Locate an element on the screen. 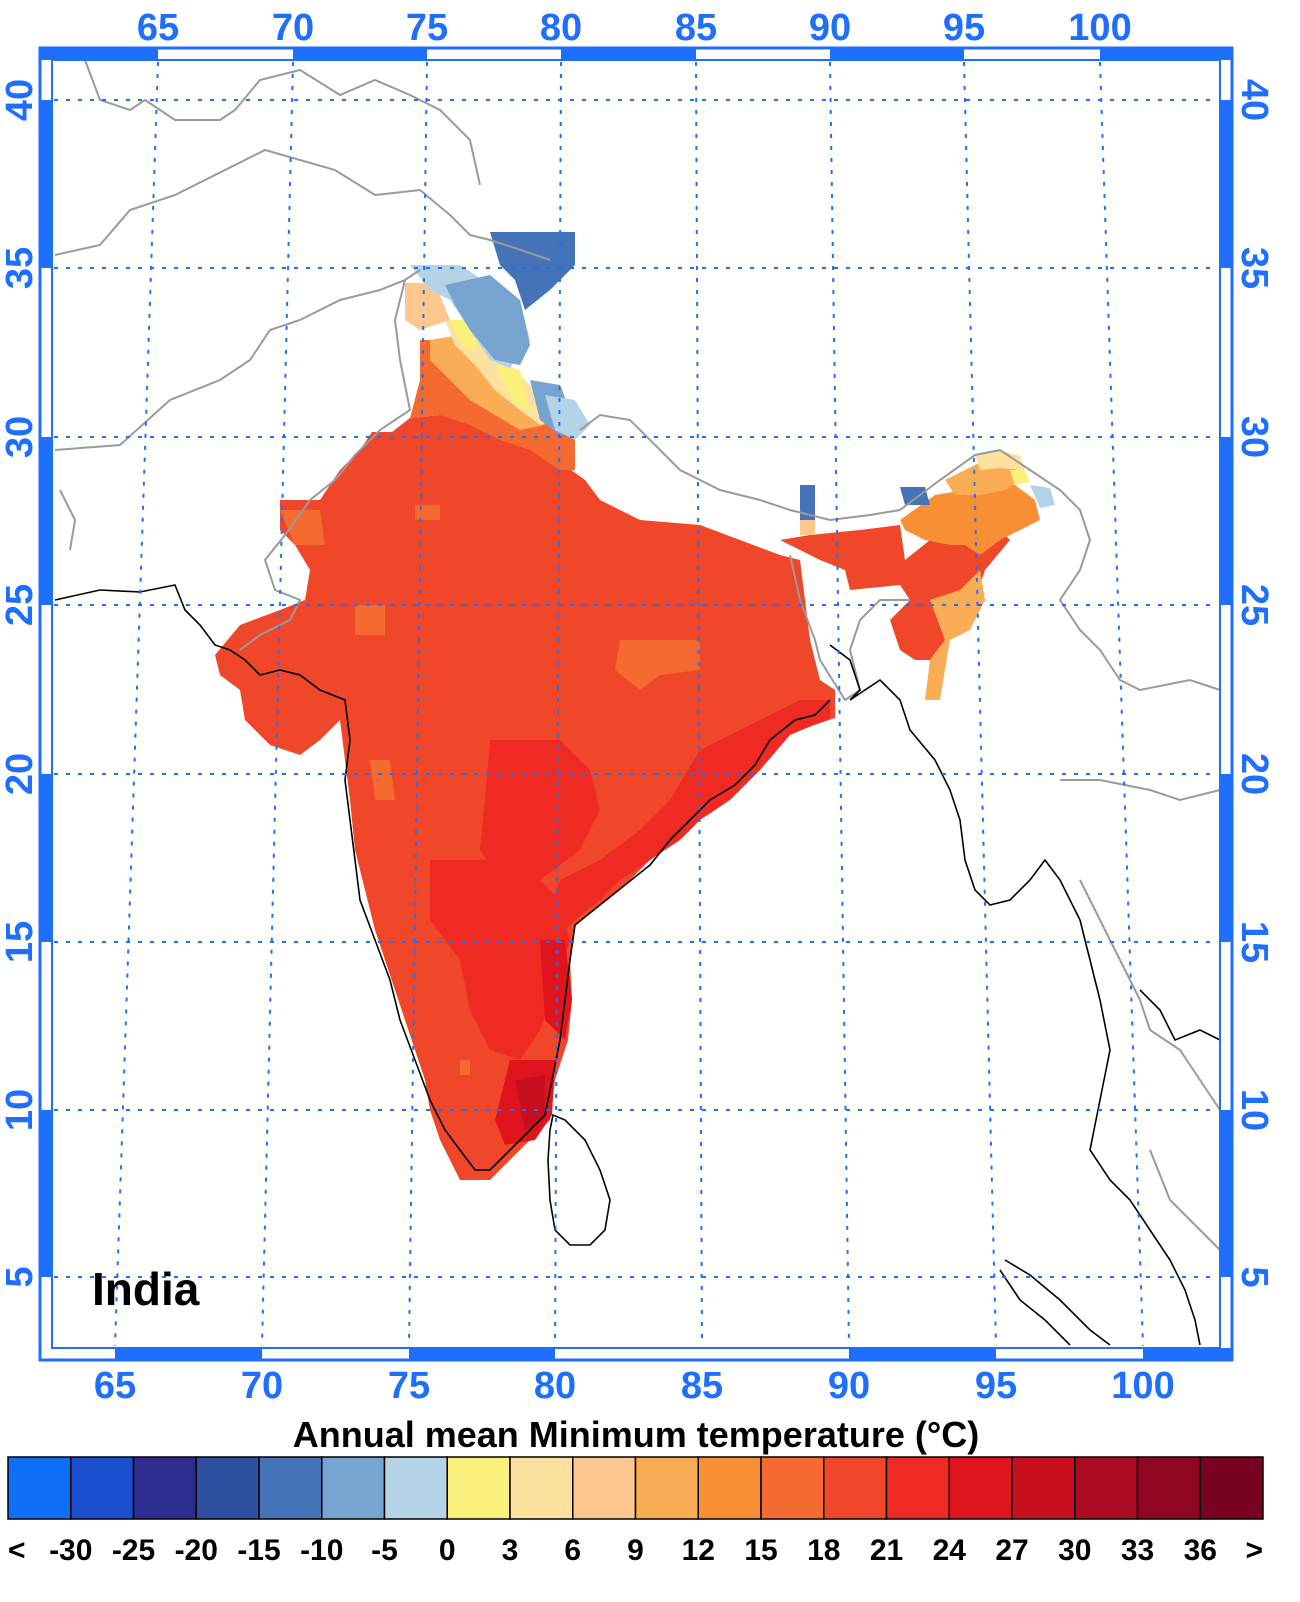 The image size is (1300, 1602). colorbar-label: 9 is located at coordinates (635, 1550).